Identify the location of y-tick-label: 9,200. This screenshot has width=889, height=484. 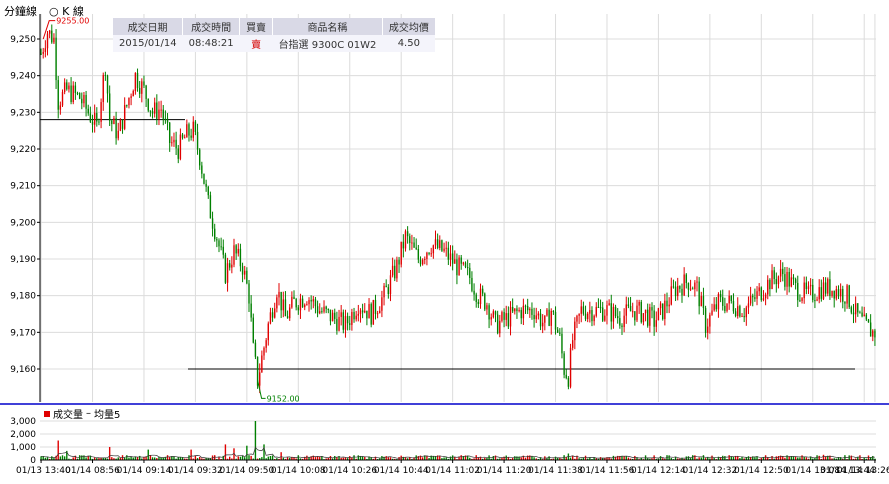
(23, 223).